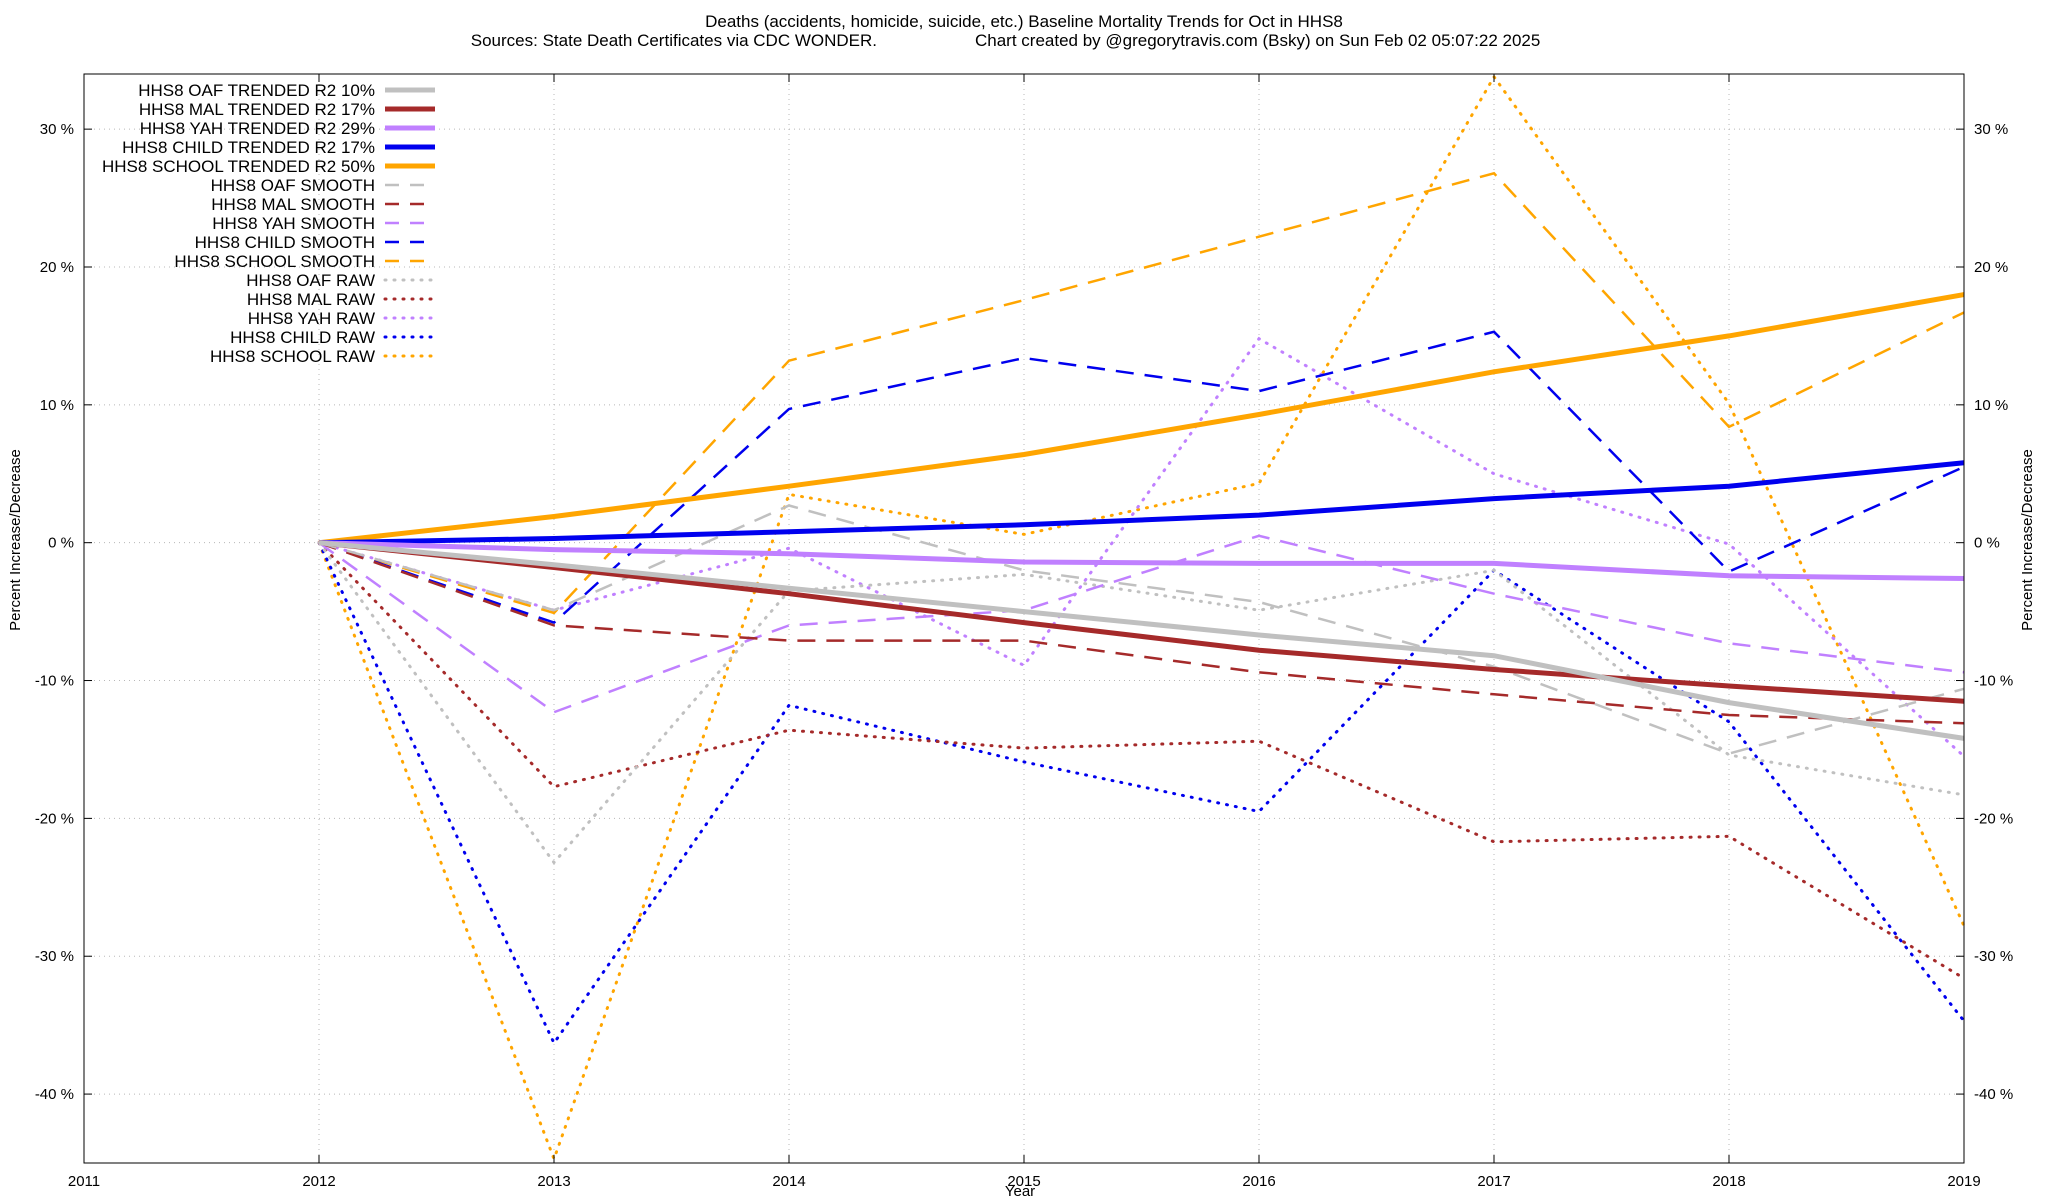 This screenshot has width=2048, height=1200. Describe the element at coordinates (1020, 1191) in the screenshot. I see `x-axis-label: Year` at that location.